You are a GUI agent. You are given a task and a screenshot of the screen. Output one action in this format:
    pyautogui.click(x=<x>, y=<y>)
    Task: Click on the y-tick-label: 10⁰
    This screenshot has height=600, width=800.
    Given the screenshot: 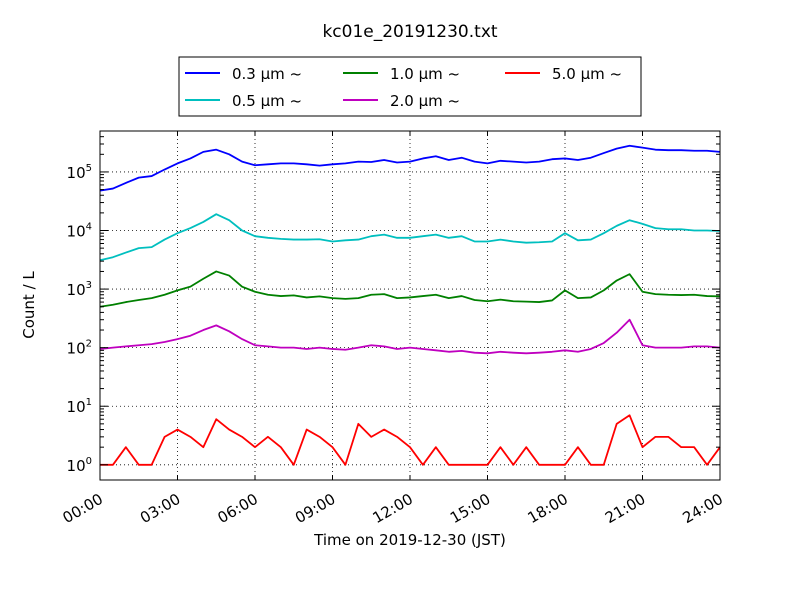 What is the action you would take?
    pyautogui.click(x=79, y=465)
    